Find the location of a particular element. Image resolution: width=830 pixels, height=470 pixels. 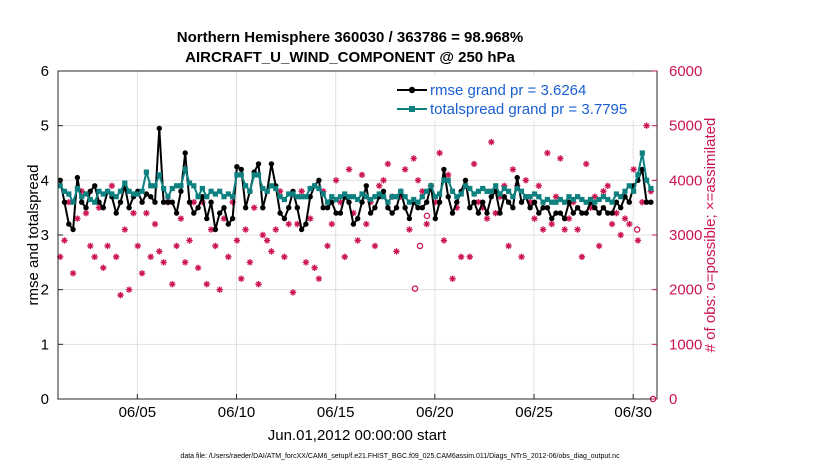

y-left-tick-label: 6 is located at coordinates (45, 71).